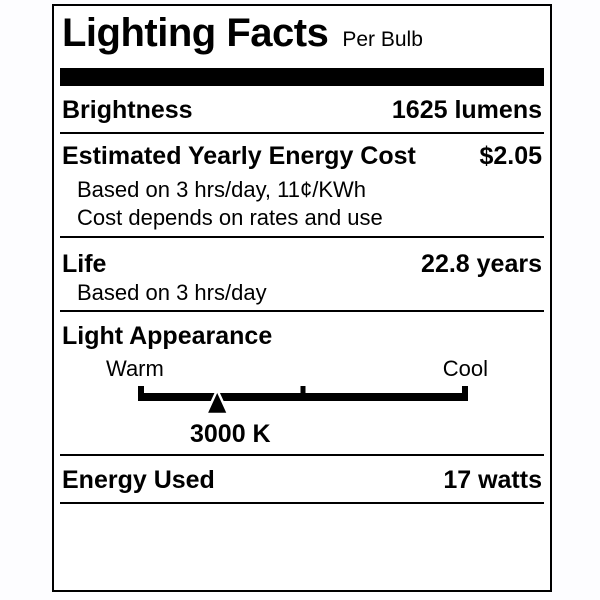 The height and width of the screenshot is (600, 600). Describe the element at coordinates (382, 39) in the screenshot. I see `label-subtitle: Per Bulb` at that location.